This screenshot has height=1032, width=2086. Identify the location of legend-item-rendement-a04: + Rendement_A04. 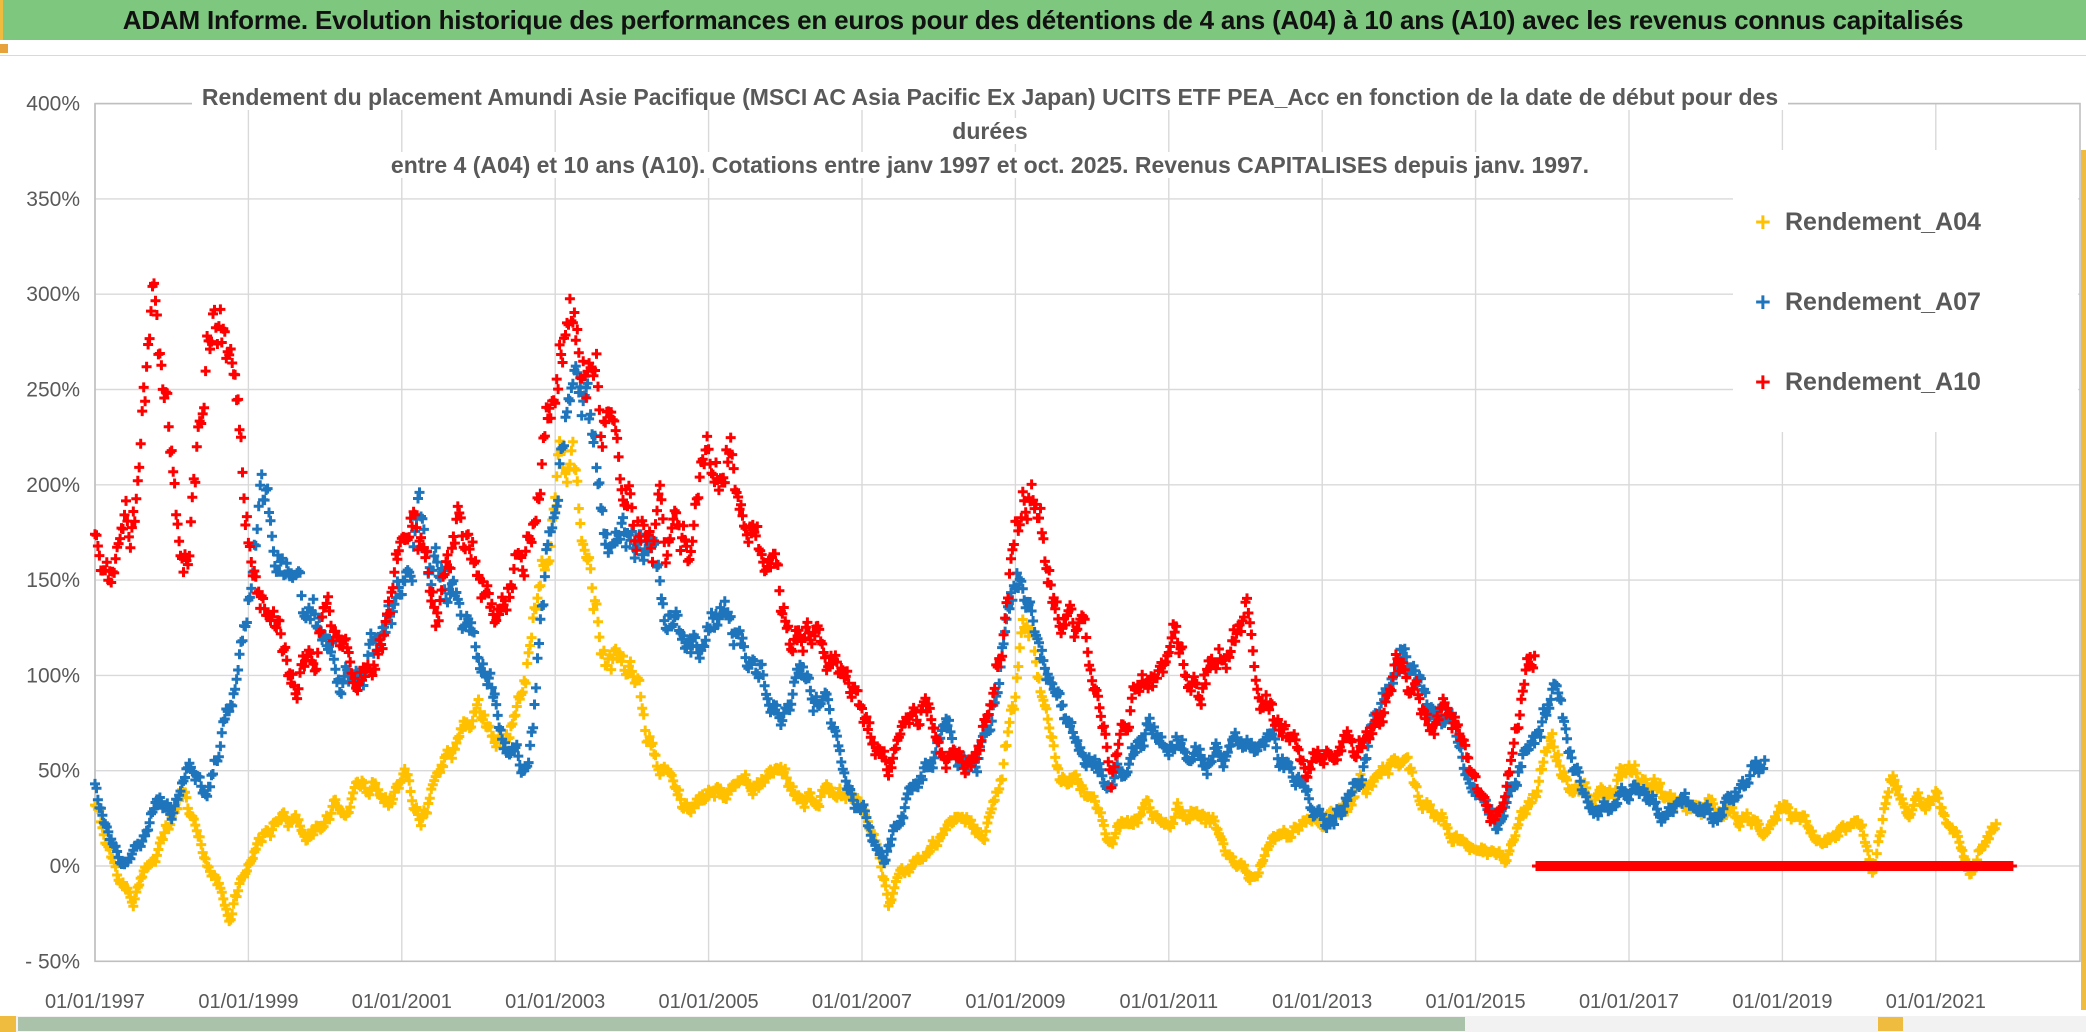
(1868, 222).